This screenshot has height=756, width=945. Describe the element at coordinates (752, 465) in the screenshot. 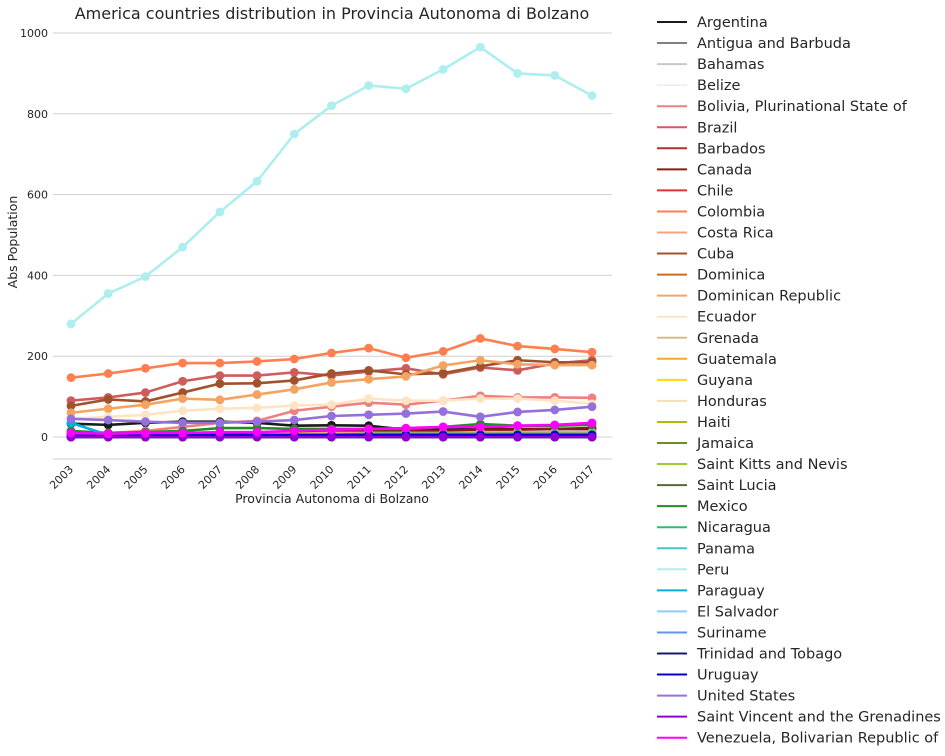

I see `legend-item: Saint Kitts and Nevis` at that location.